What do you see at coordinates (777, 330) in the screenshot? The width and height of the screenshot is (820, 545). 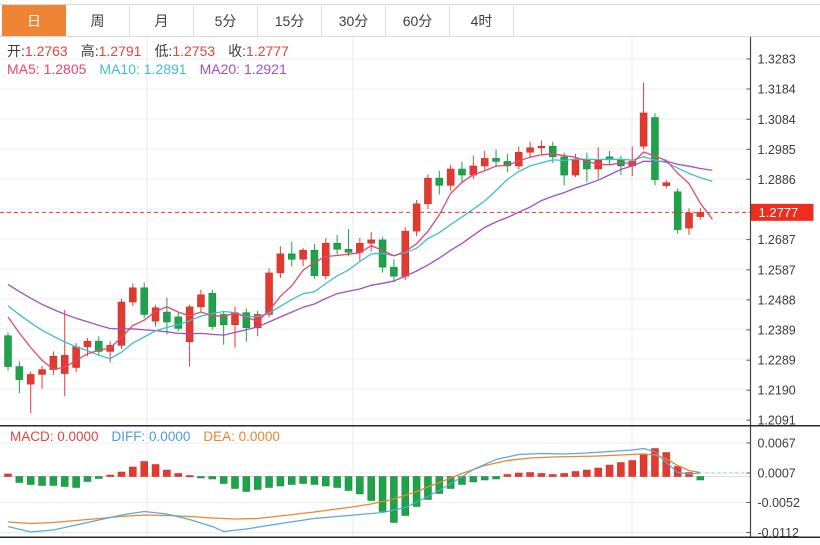 I see `y-axis-label: 1.2389` at bounding box center [777, 330].